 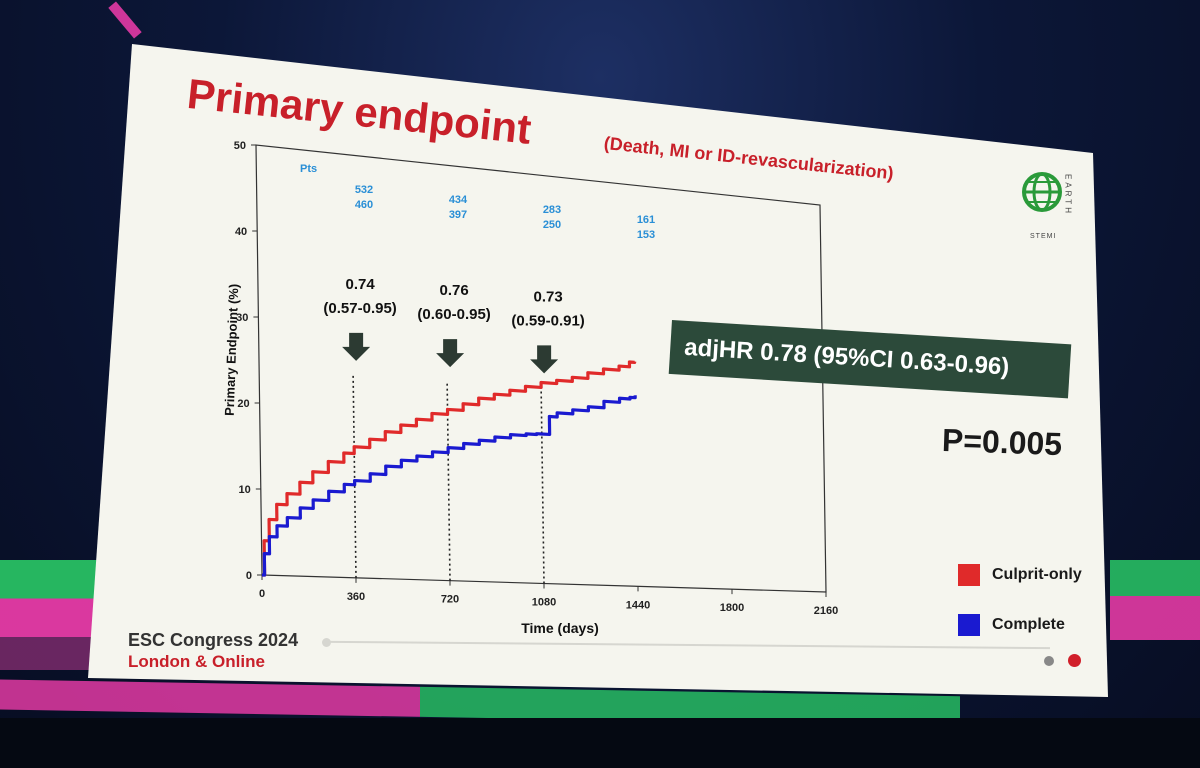 I want to click on x-tick-label: 2160, so click(x=826, y=611).